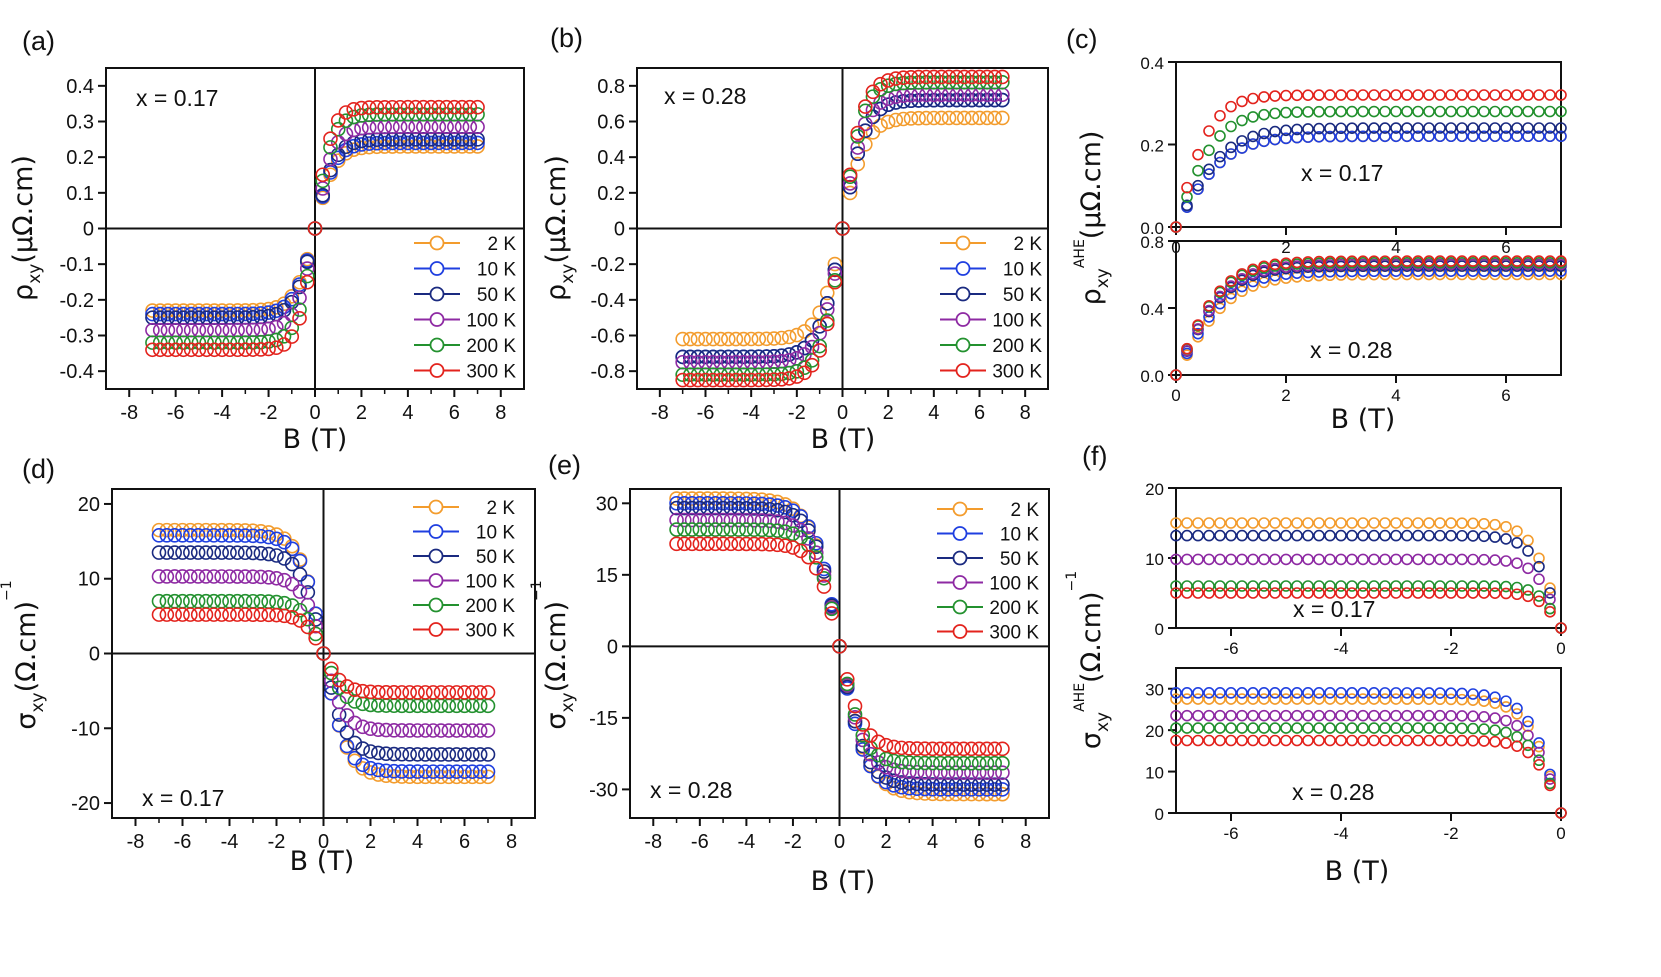 This screenshot has width=1661, height=977. What do you see at coordinates (277, 842) in the screenshot?
I see `x-tick-label: -2` at bounding box center [277, 842].